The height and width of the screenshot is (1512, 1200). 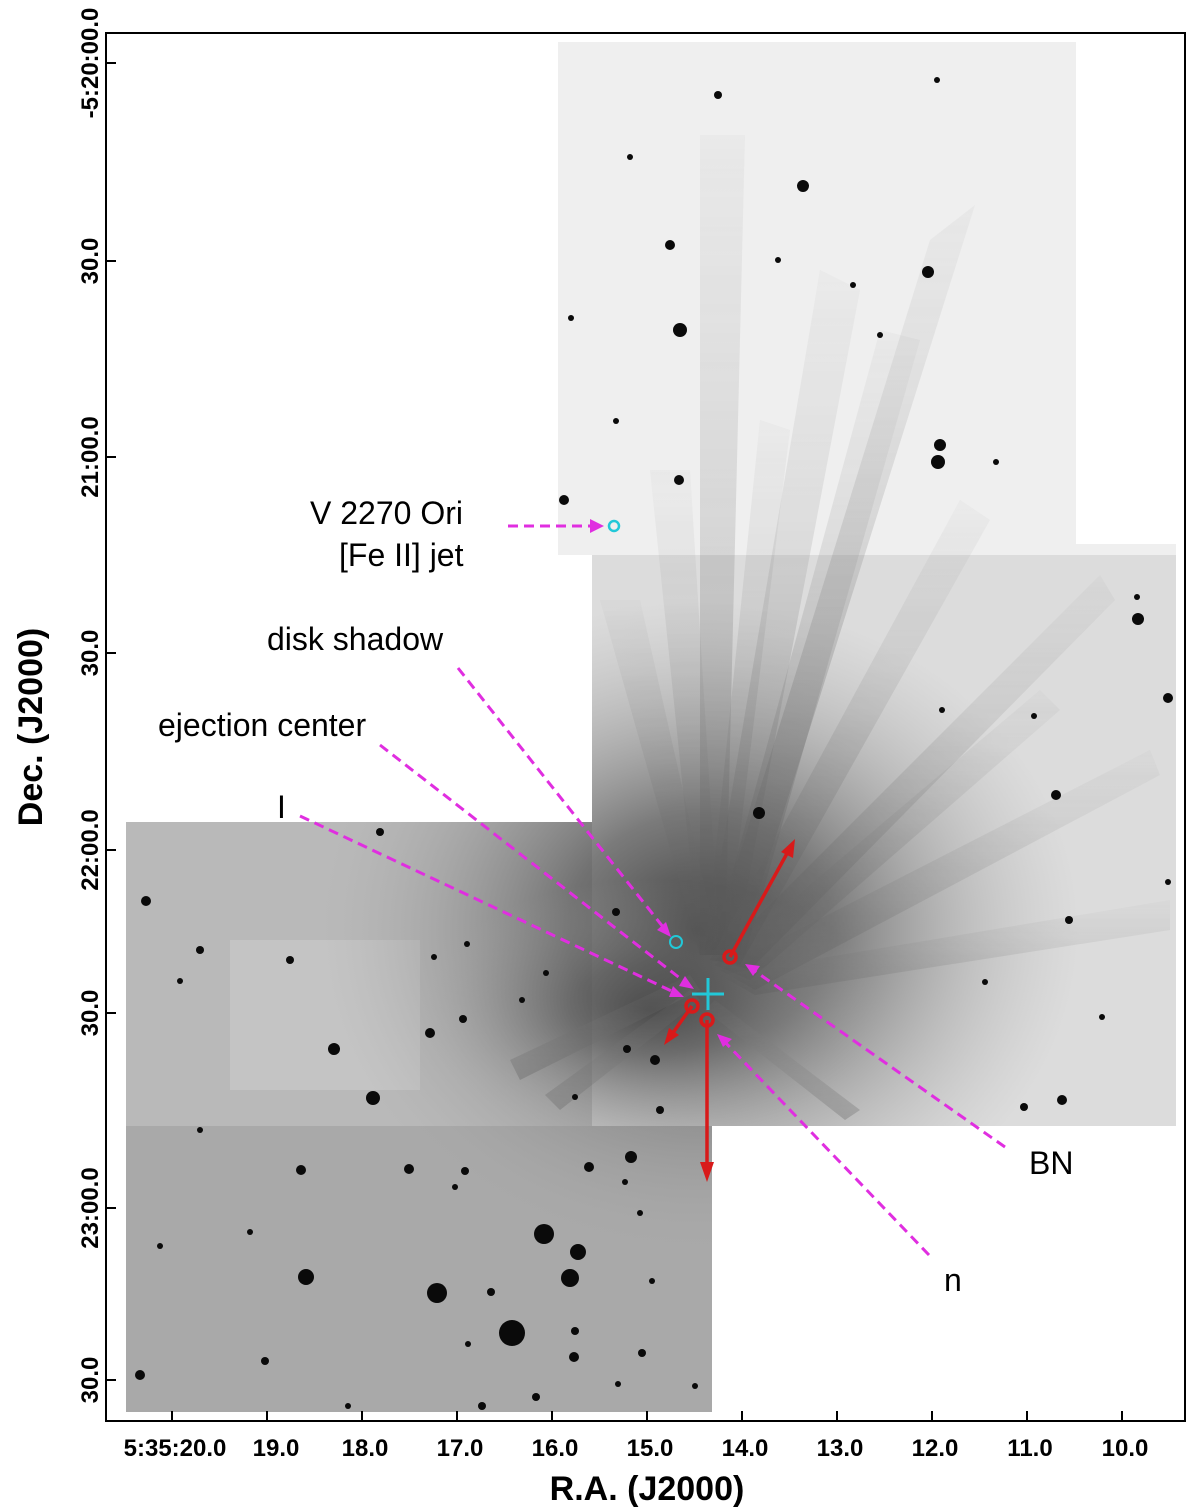 I want to click on label-v2270-ori: V 2270 Ori, so click(x=386, y=513).